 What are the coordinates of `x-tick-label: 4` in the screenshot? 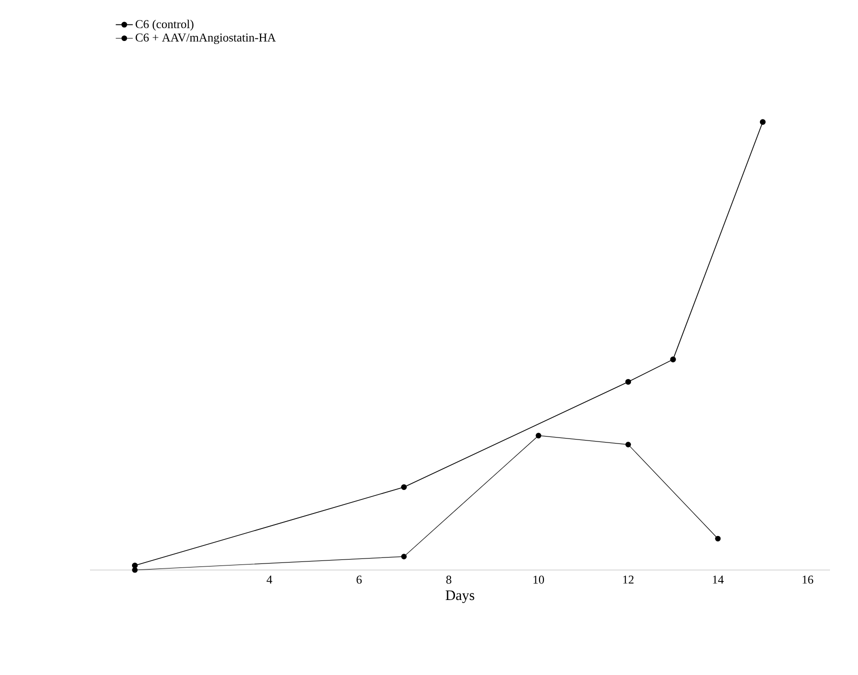 It's located at (269, 580).